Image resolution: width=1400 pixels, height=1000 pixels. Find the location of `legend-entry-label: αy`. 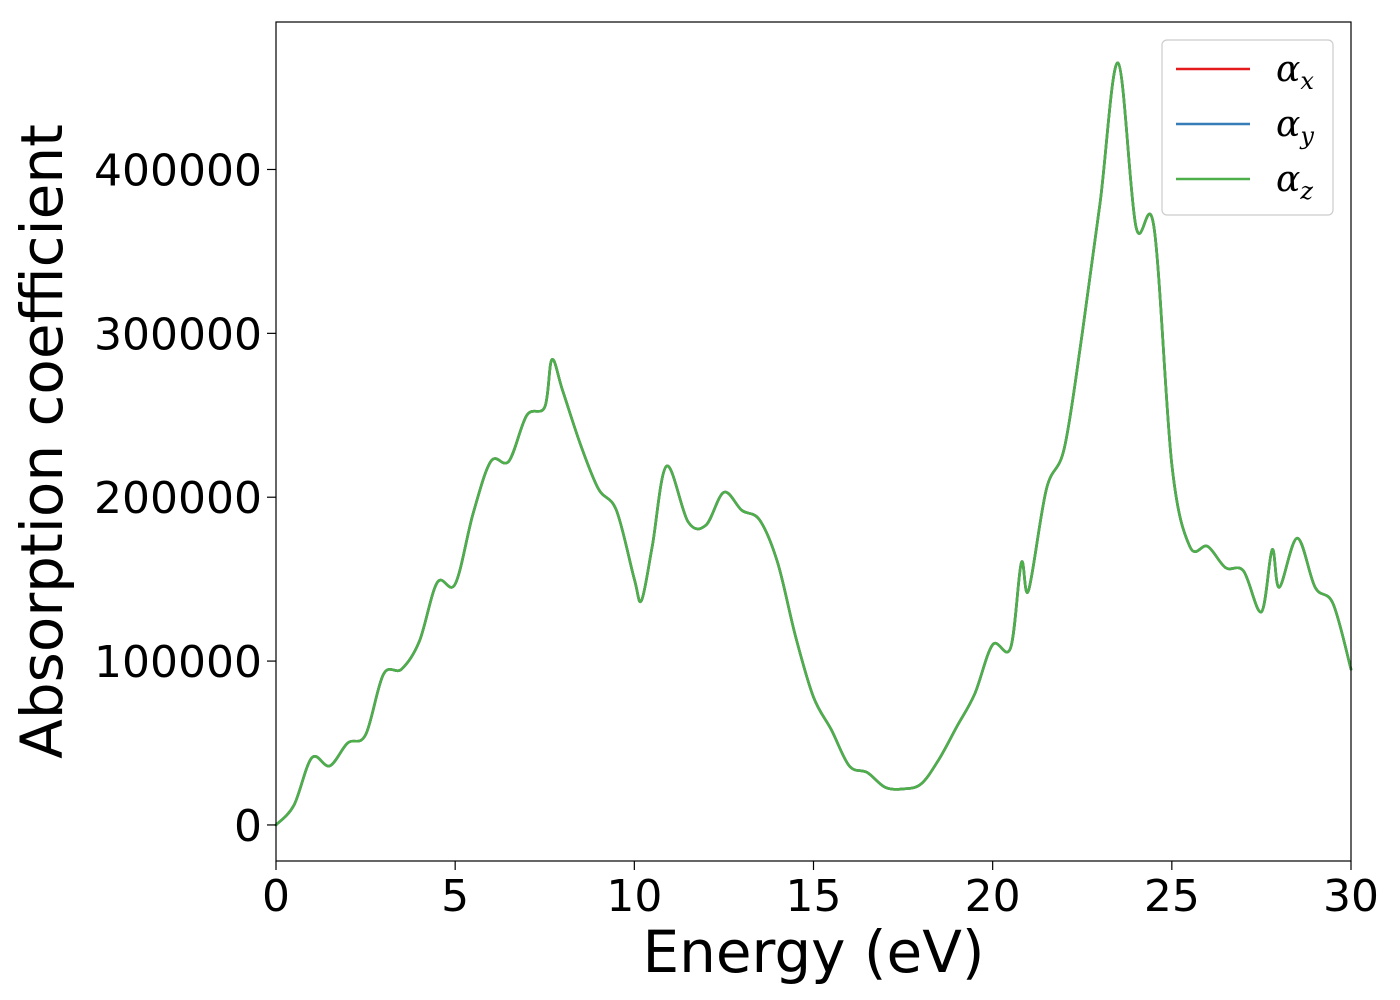

legend-entry-label: αy is located at coordinates (1295, 127).